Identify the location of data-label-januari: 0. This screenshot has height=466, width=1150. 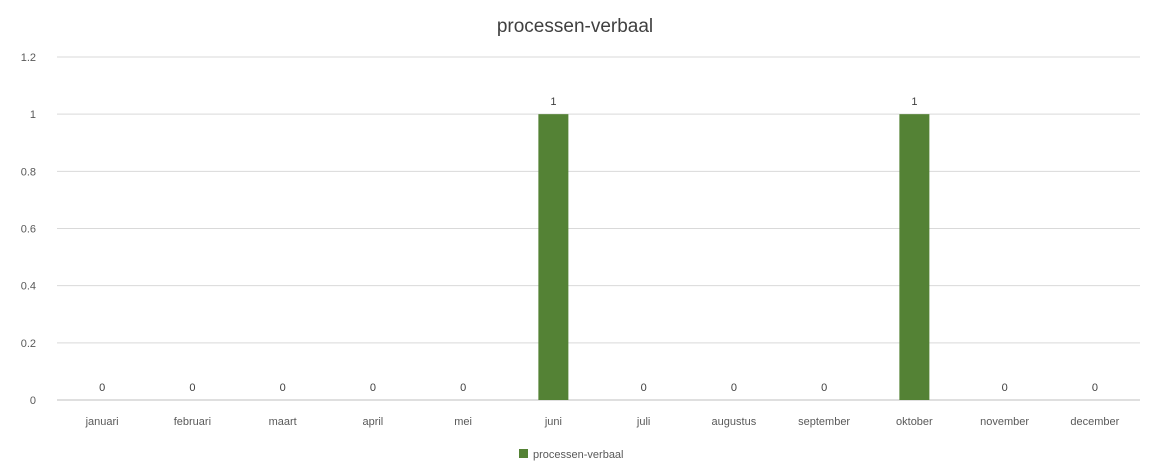
(102, 388).